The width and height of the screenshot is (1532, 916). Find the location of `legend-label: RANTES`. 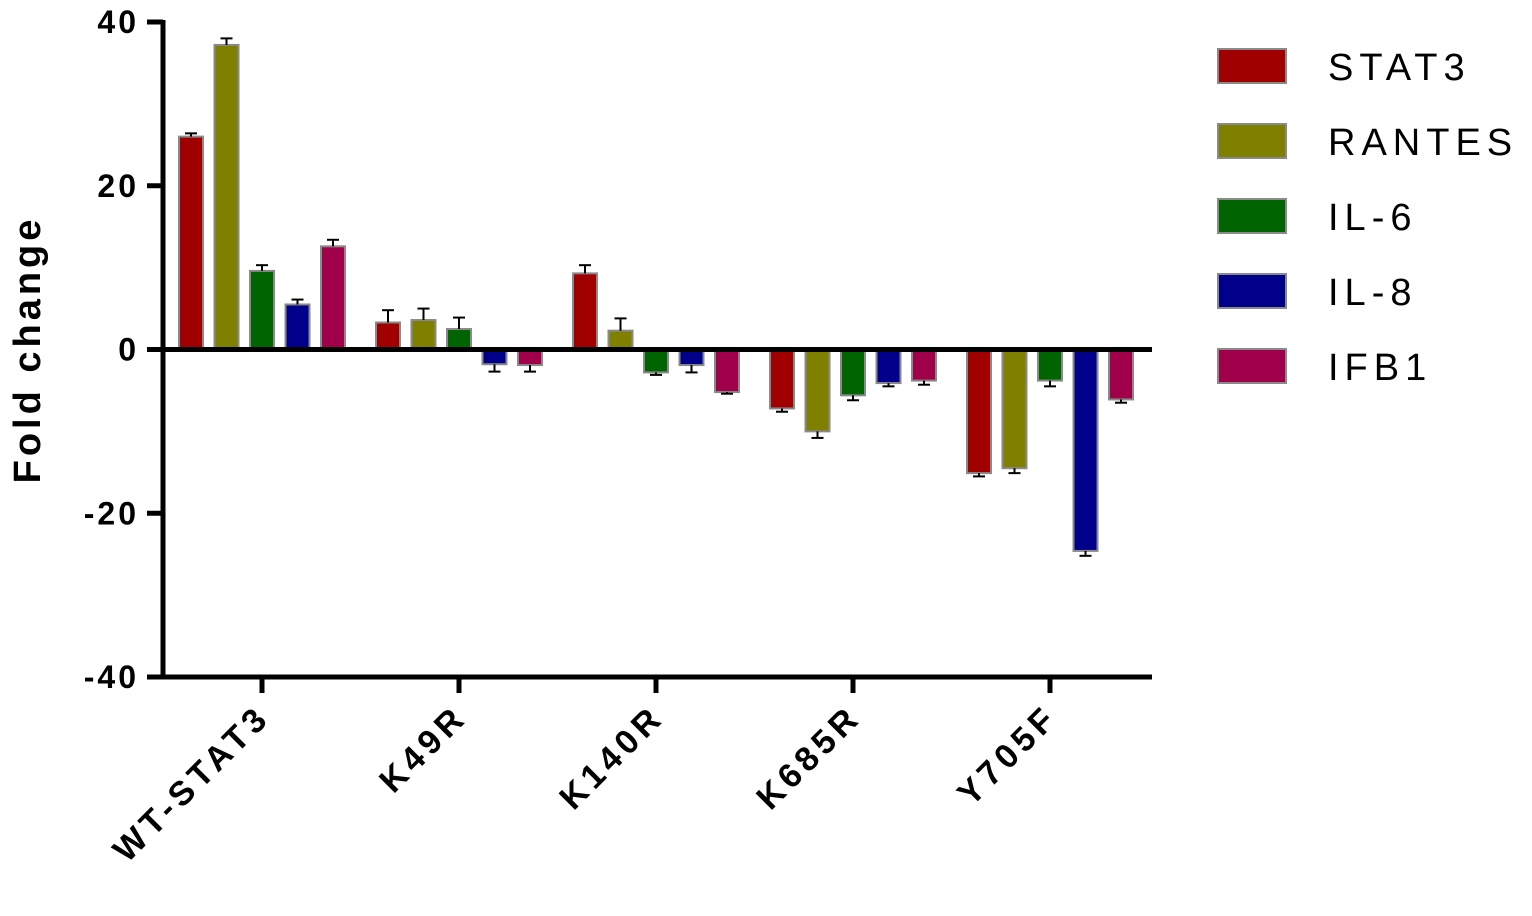

legend-label: RANTES is located at coordinates (1423, 143).